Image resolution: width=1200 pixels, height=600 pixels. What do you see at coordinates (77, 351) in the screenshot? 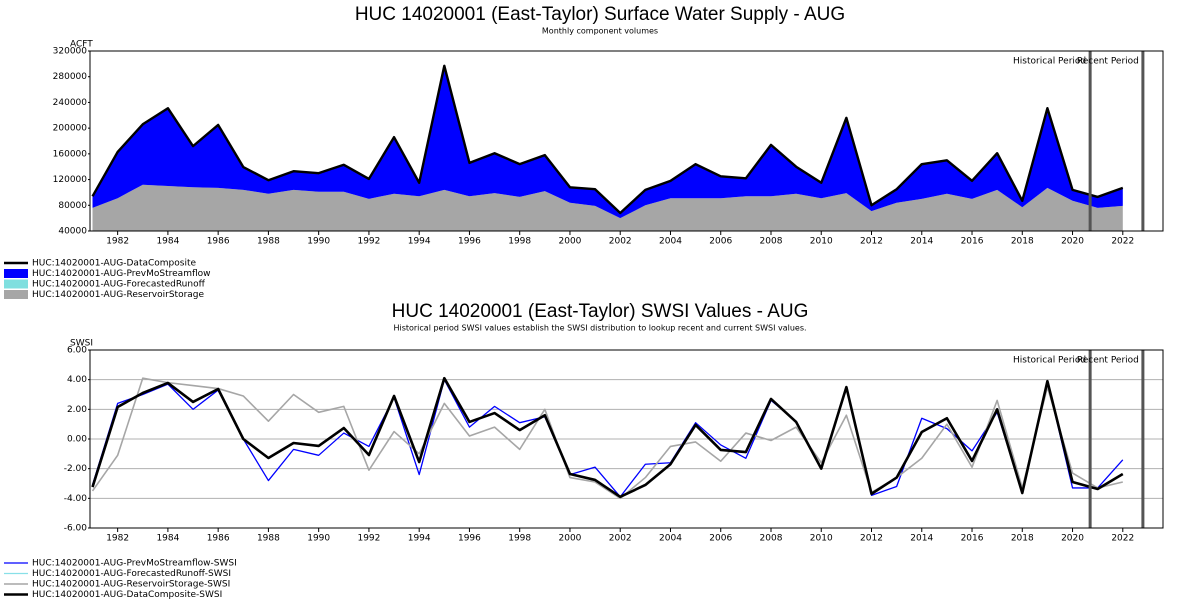
I see `y-tick-label: 6.00` at bounding box center [77, 351].